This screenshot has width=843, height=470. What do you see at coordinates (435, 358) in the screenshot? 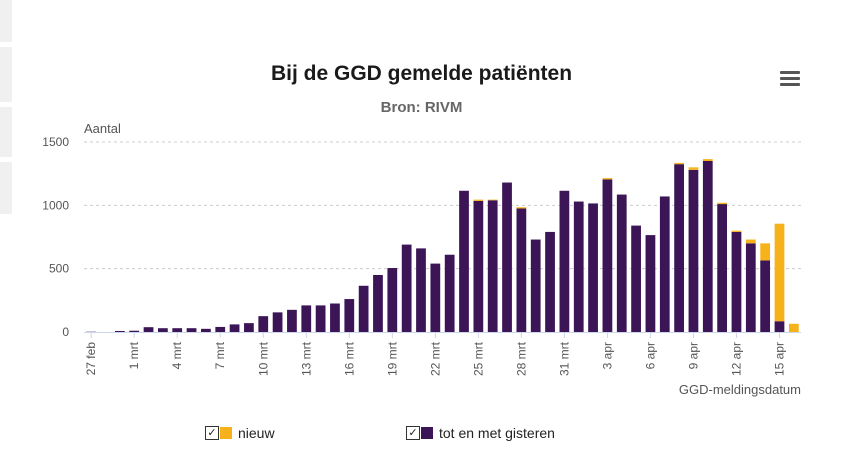
I see `x-tick-label: 22 mrt` at bounding box center [435, 358].